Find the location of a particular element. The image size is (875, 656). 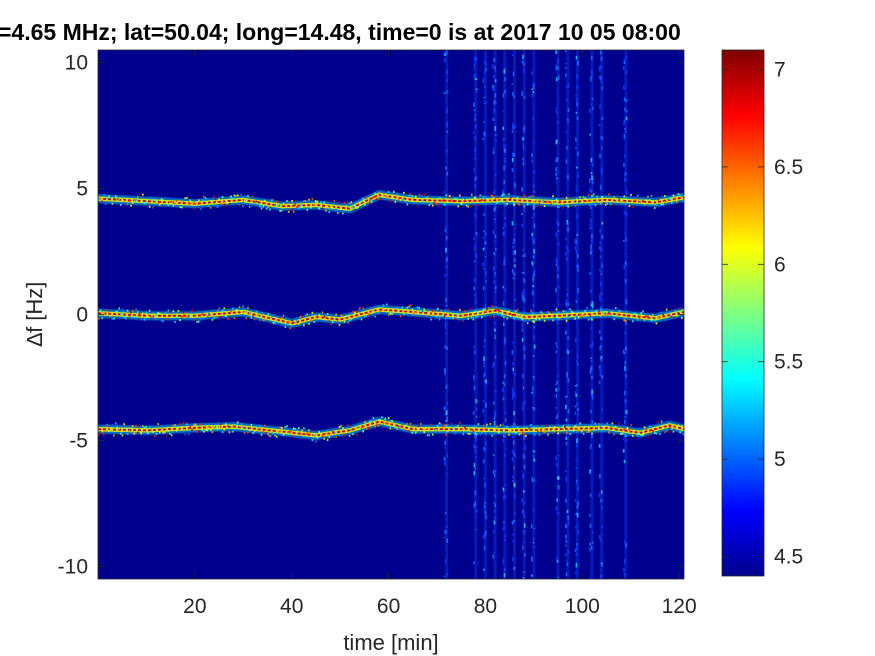

colorbar-ticks: 7 6.5 6 5.5 5 4.5 is located at coordinates (762, 313).